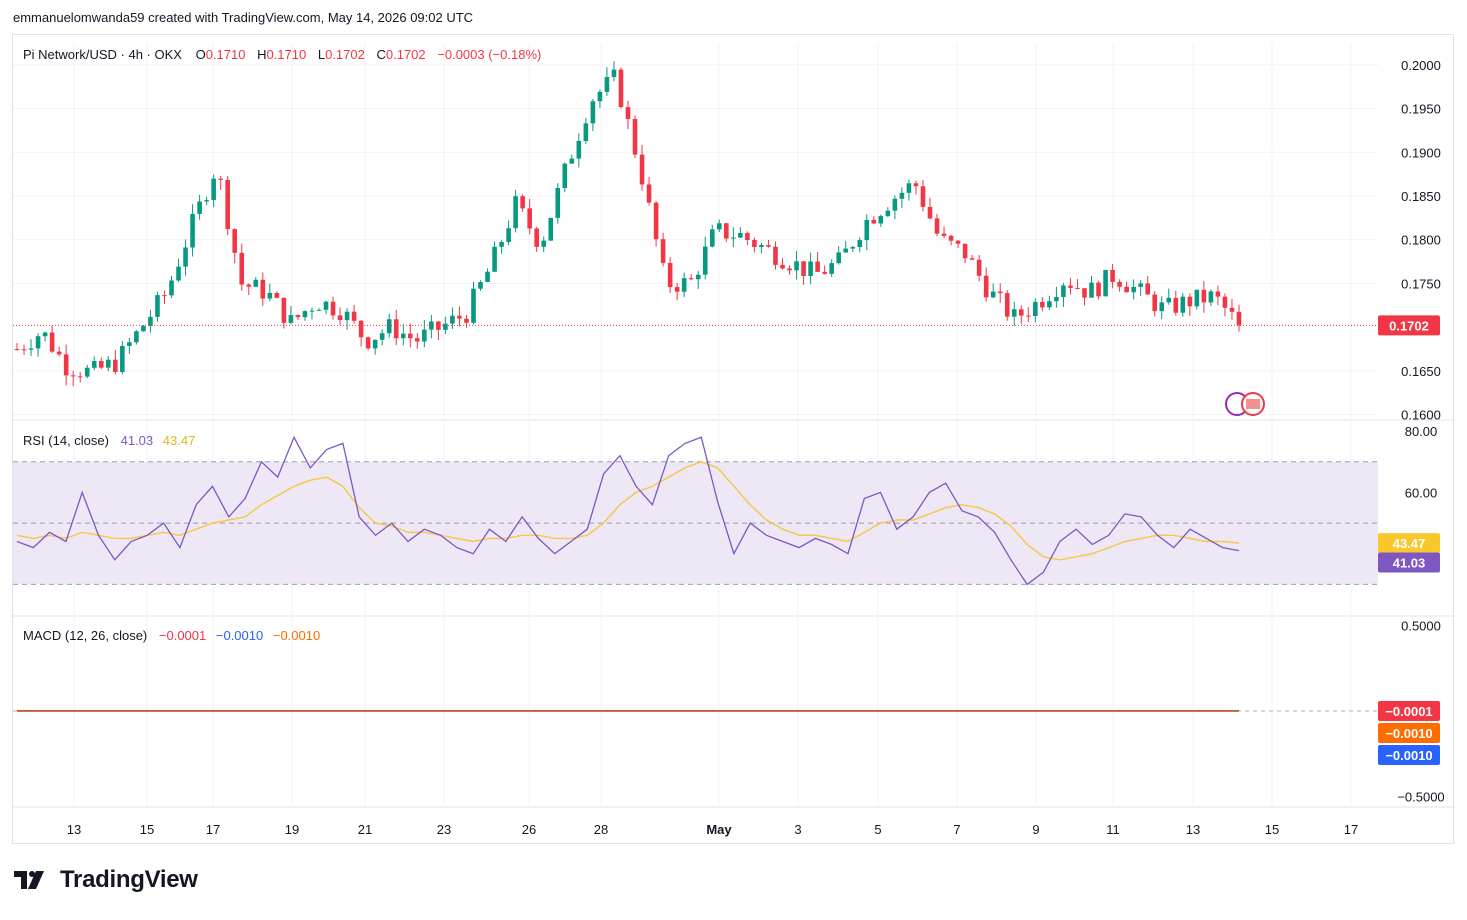 The height and width of the screenshot is (920, 1467). Describe the element at coordinates (1408, 711) in the screenshot. I see `macd-histogram-badge-label: −0.0001` at that location.